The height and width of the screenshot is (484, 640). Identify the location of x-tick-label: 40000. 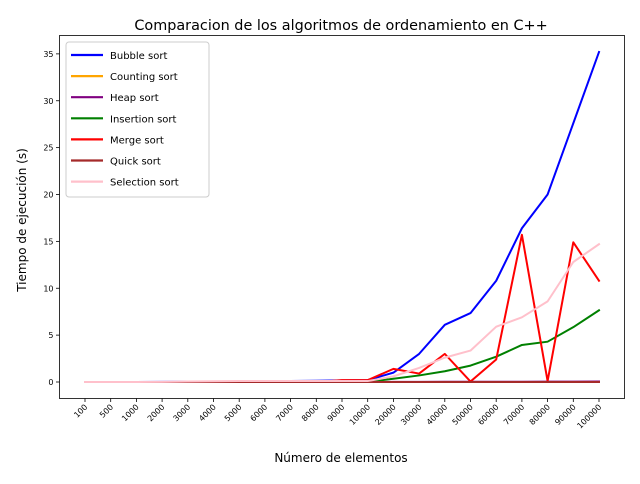
(437, 415).